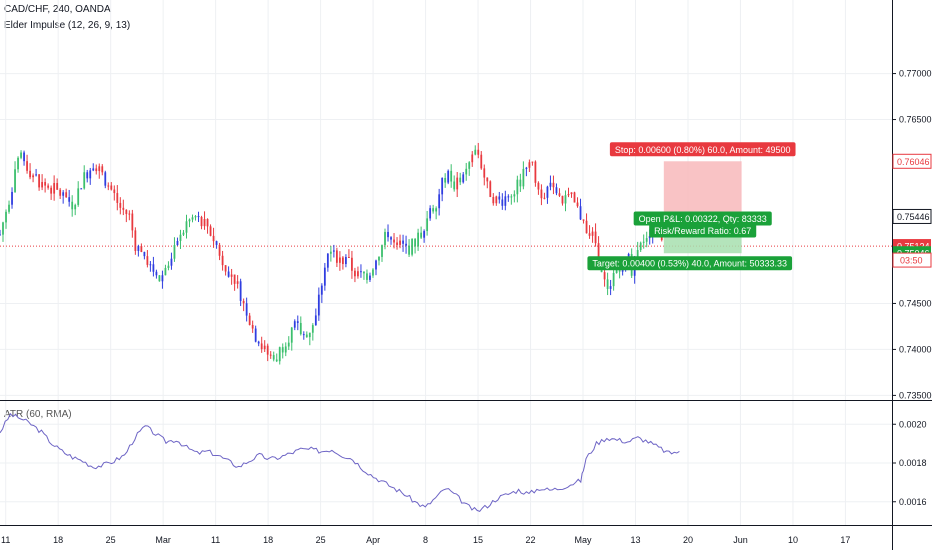 The image size is (932, 550). Describe the element at coordinates (740, 540) in the screenshot. I see `x-tick-label: Jun` at that location.